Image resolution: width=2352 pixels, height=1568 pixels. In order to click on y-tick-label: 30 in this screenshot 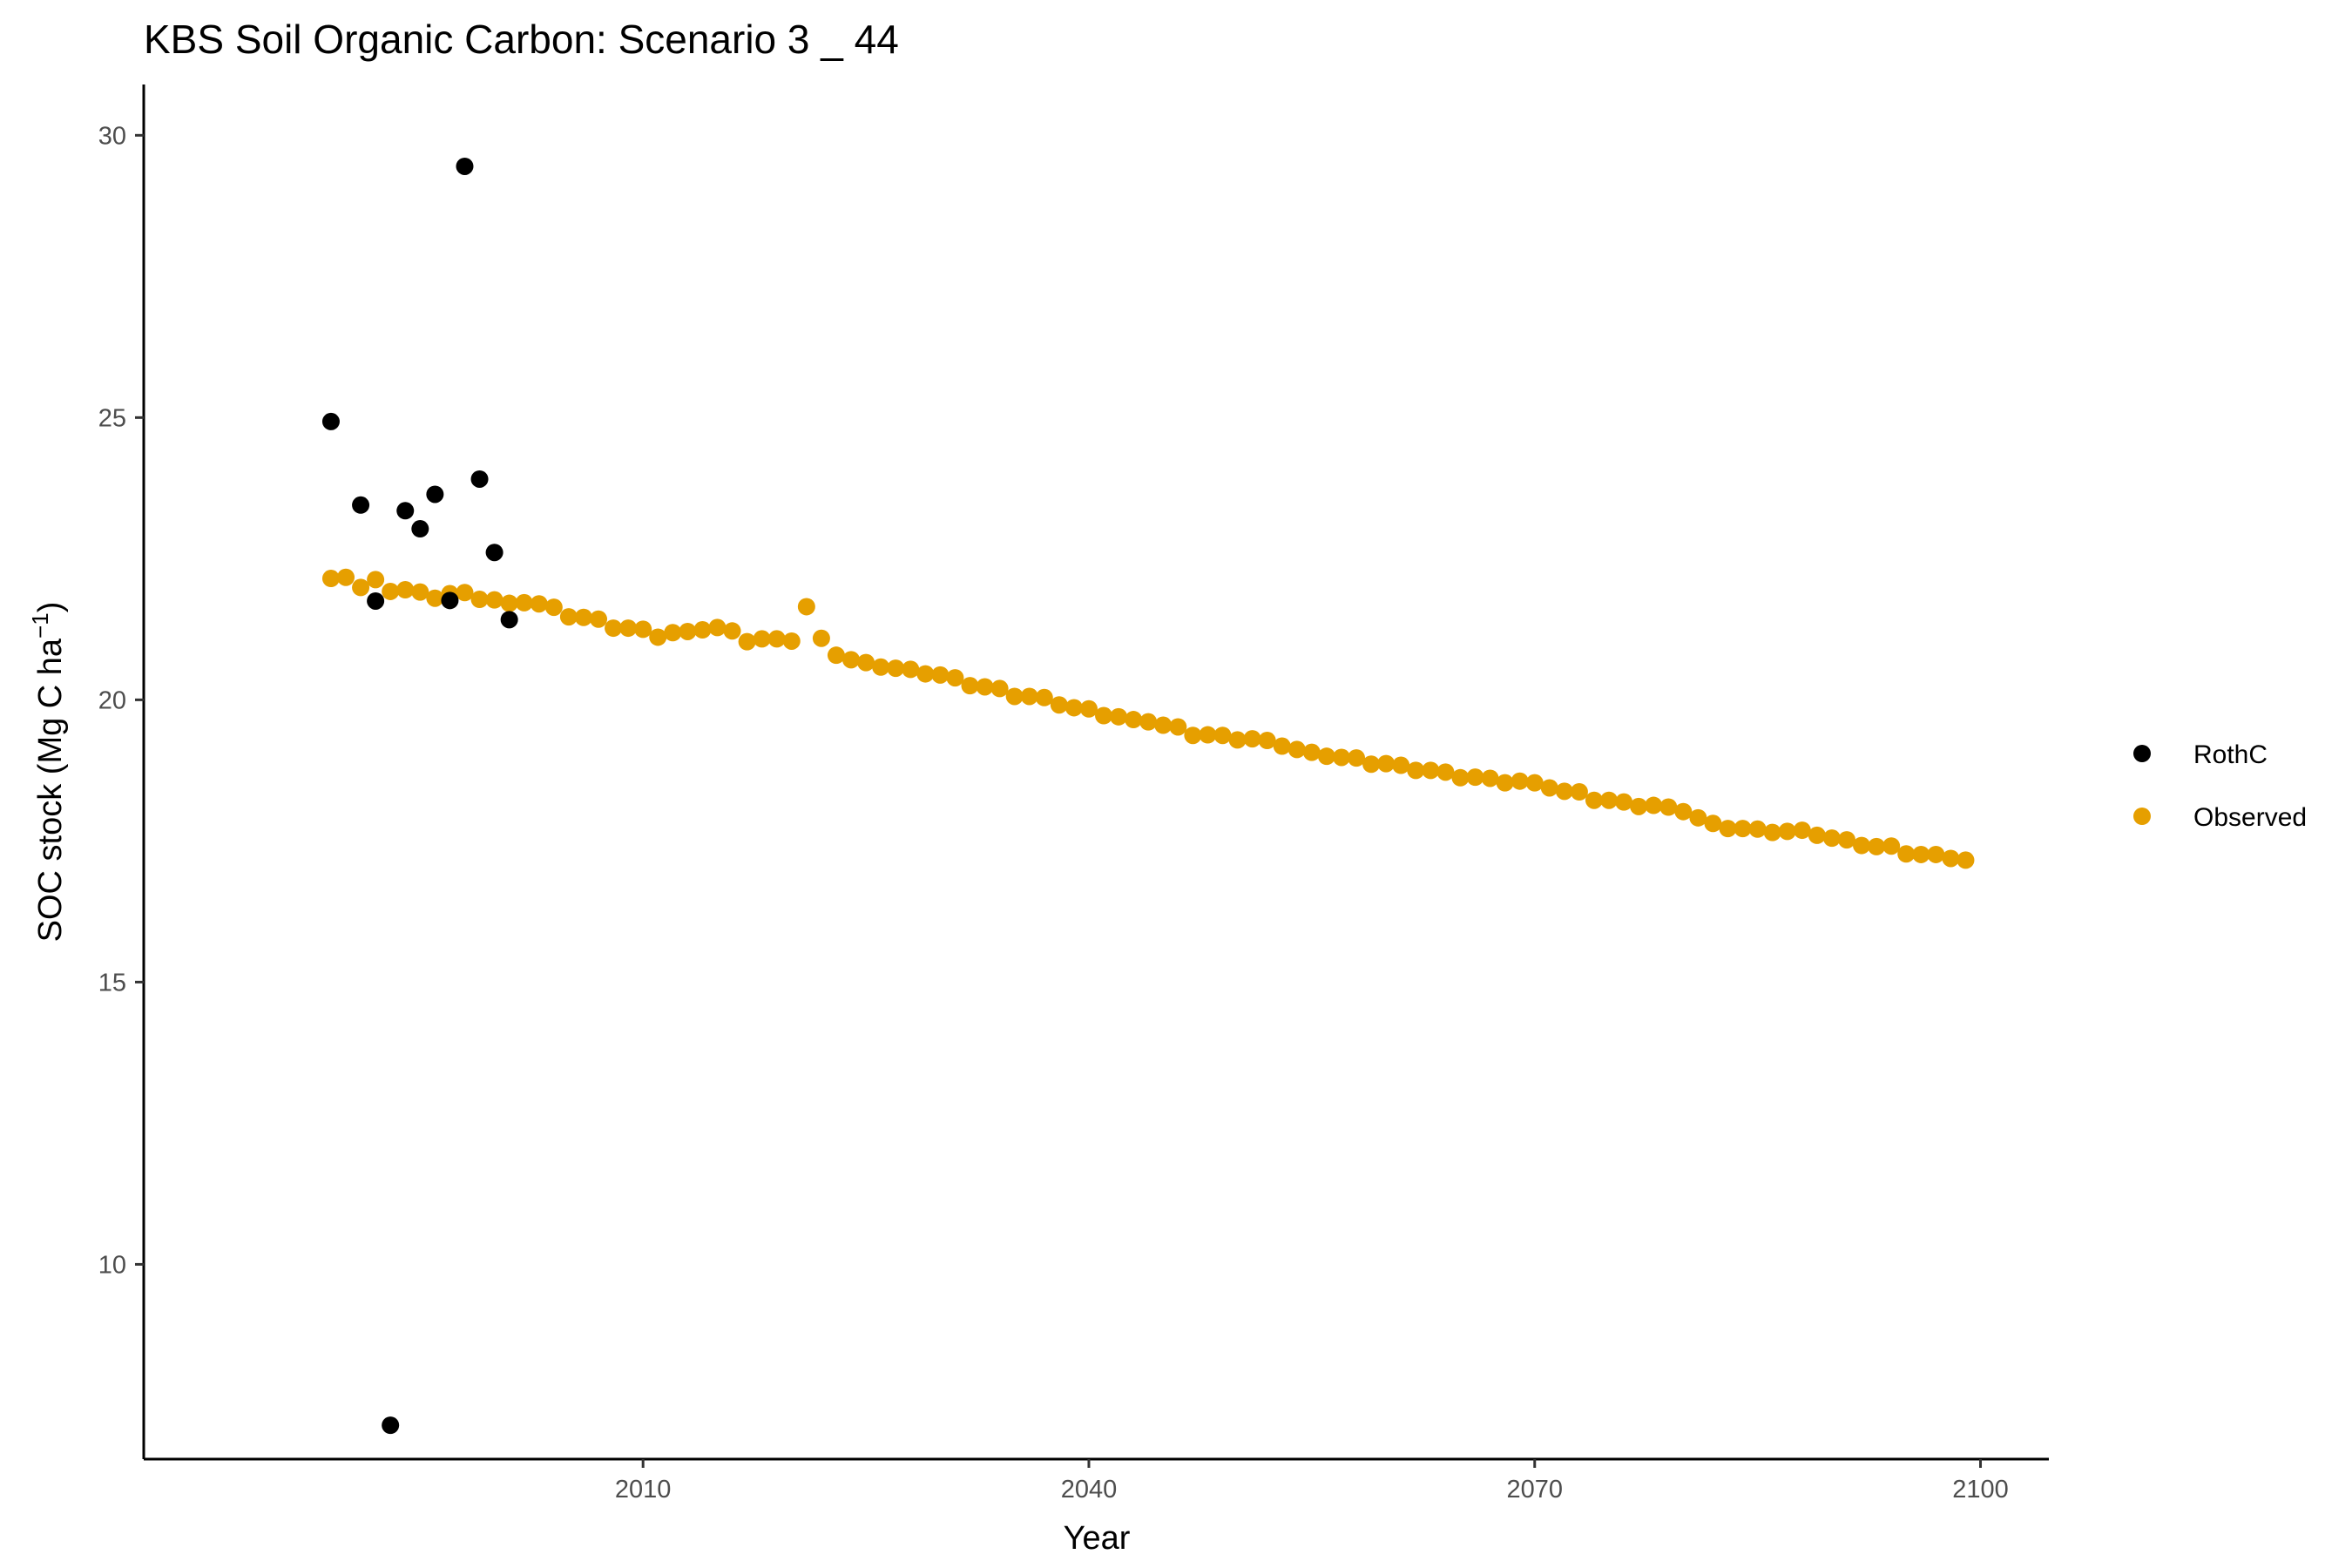, I will do `click(112, 136)`.